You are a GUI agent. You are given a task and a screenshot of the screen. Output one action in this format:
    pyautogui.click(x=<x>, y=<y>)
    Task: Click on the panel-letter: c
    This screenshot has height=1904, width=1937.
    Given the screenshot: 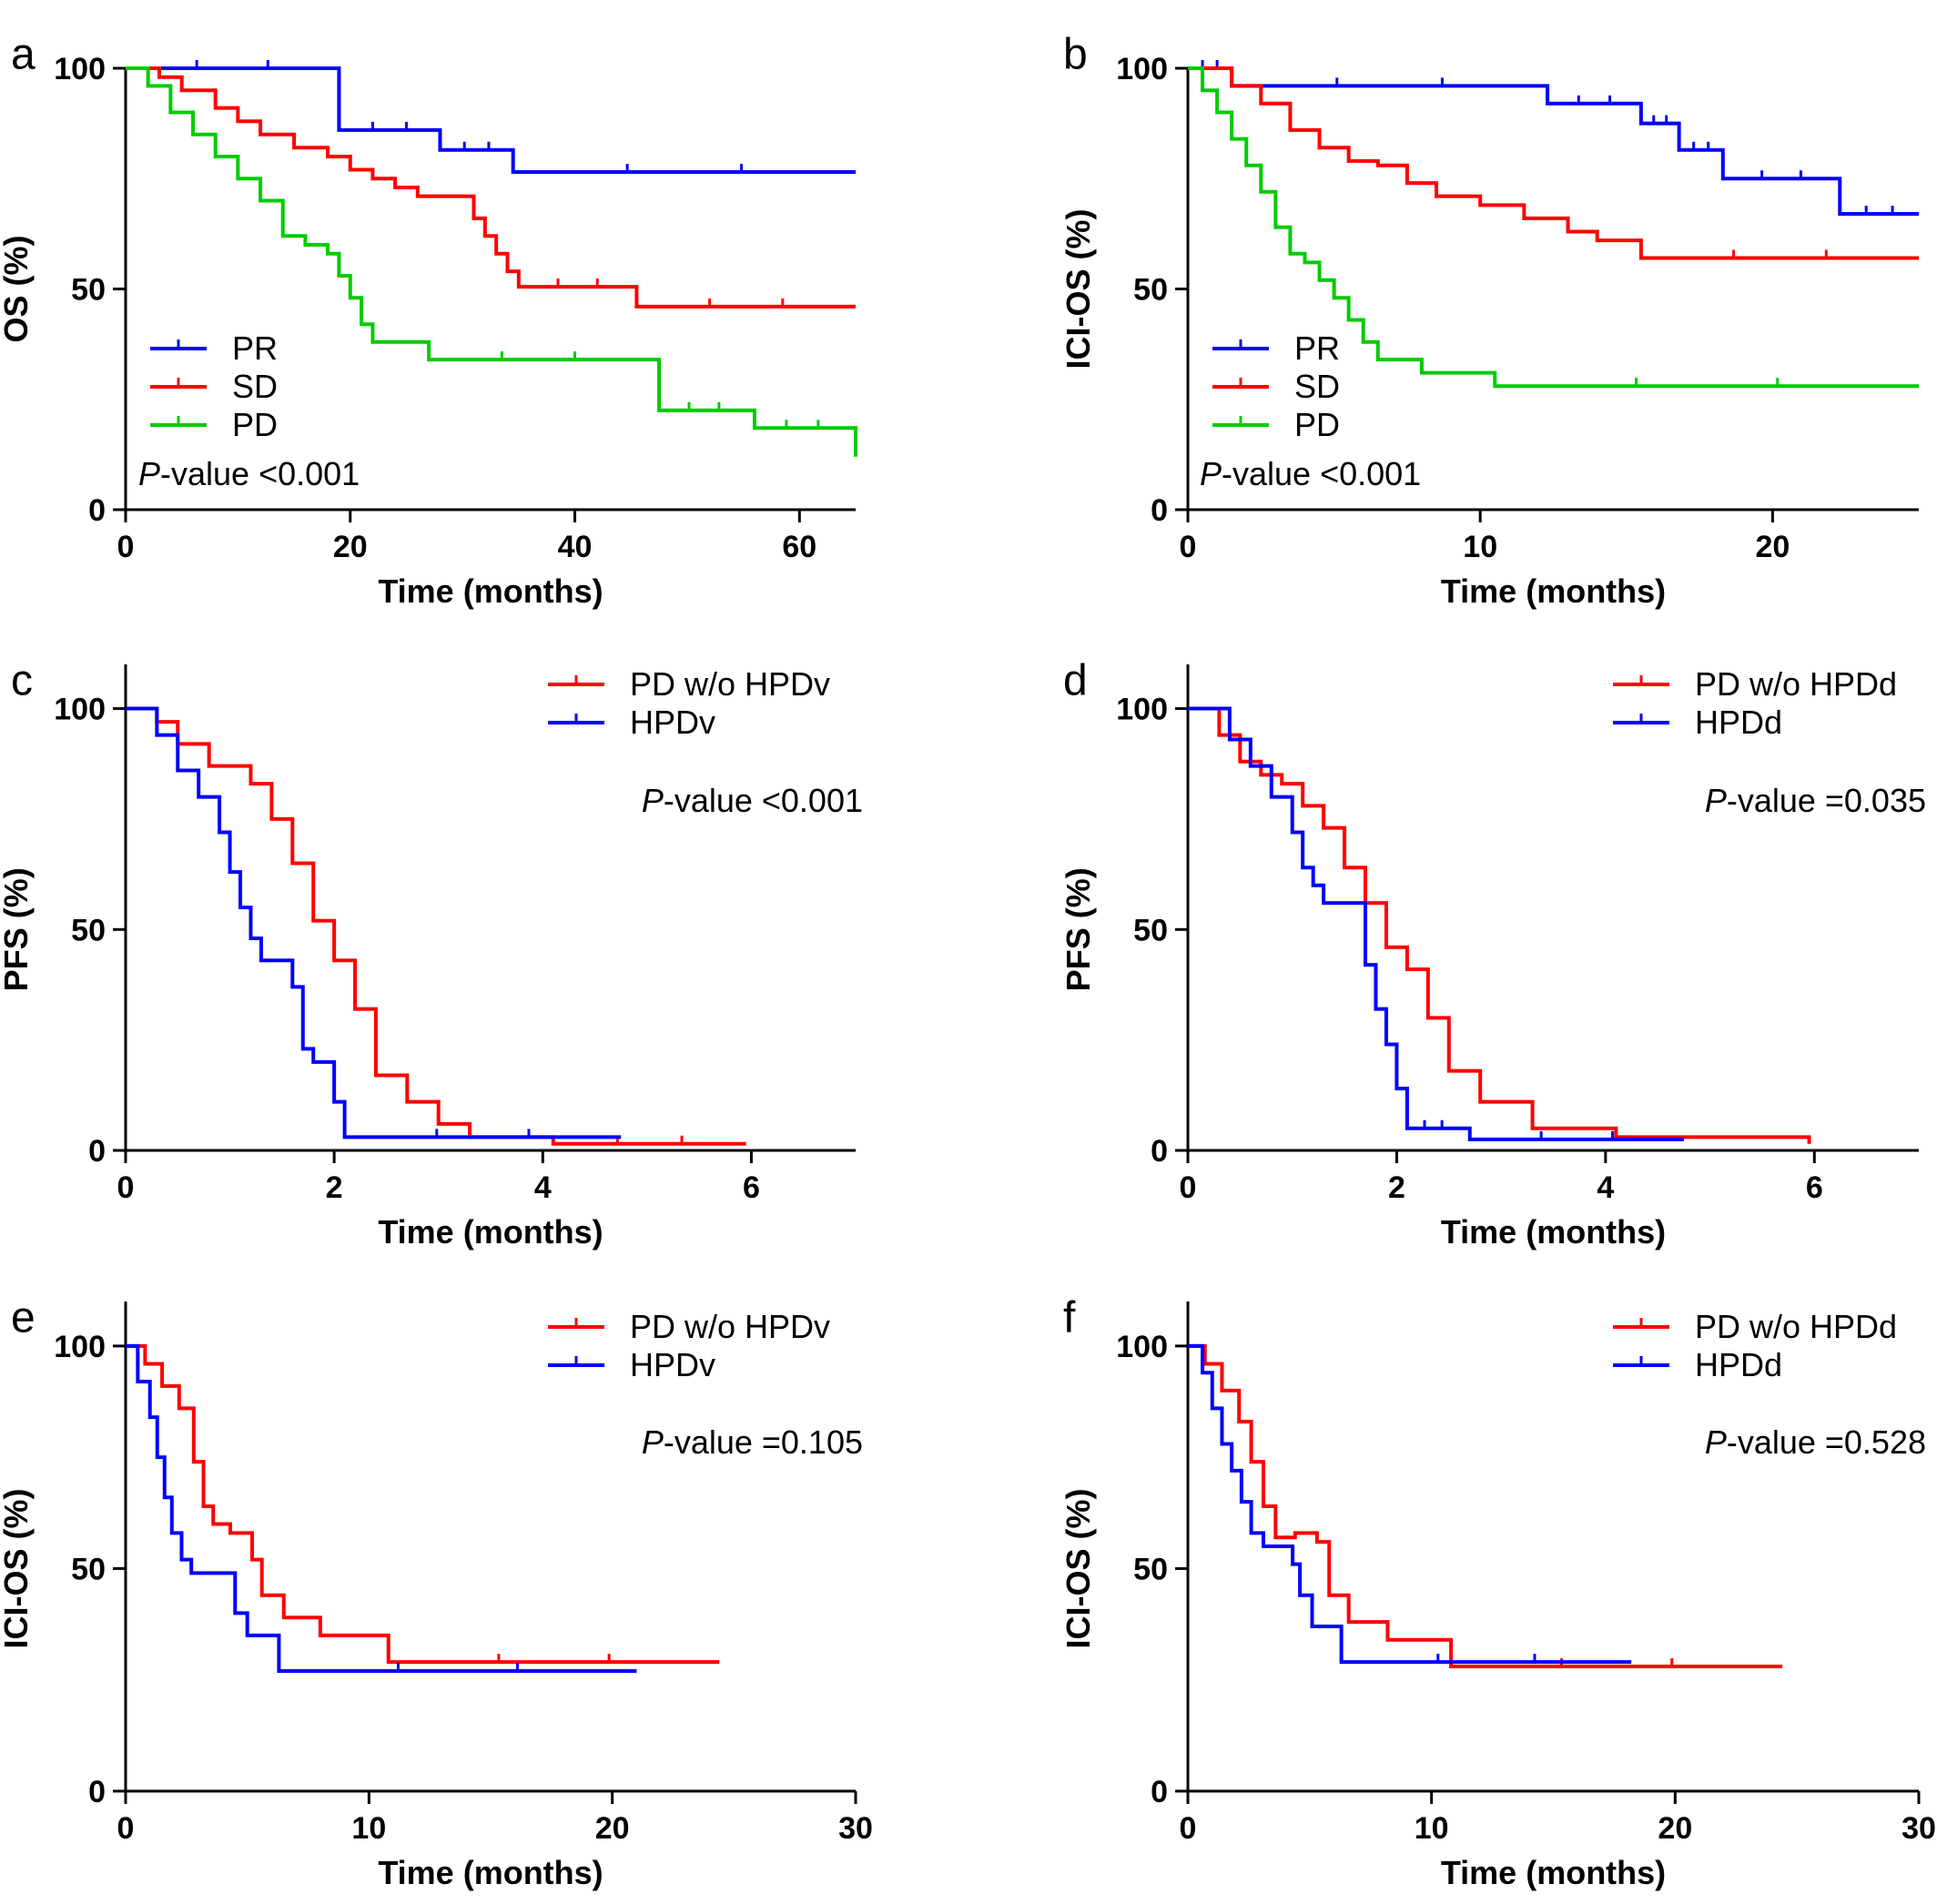 What is the action you would take?
    pyautogui.click(x=22, y=681)
    